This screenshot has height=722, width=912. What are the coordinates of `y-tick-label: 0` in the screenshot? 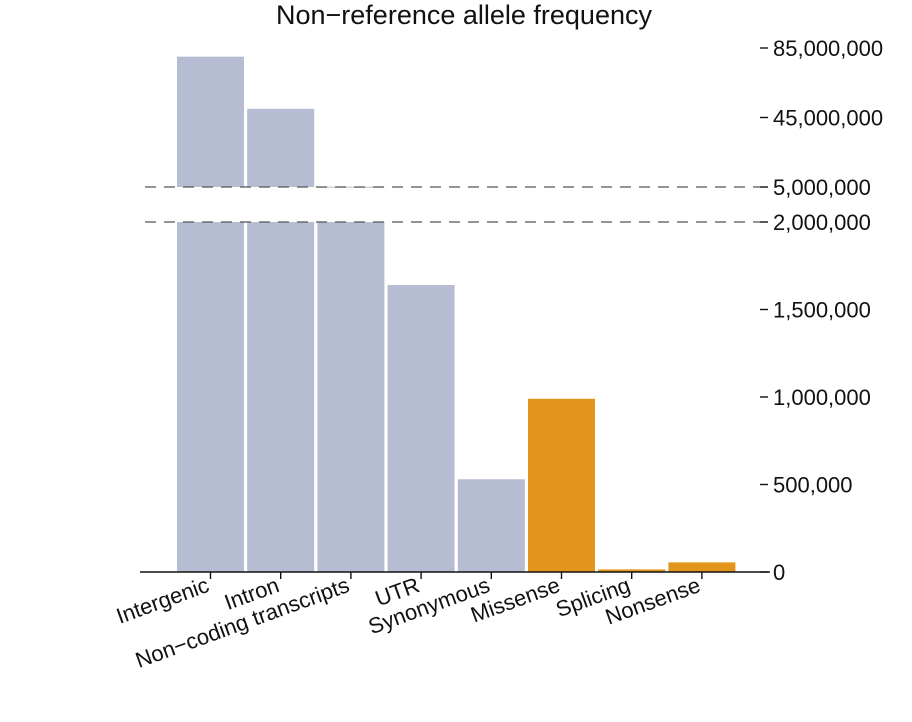 It's located at (779, 572).